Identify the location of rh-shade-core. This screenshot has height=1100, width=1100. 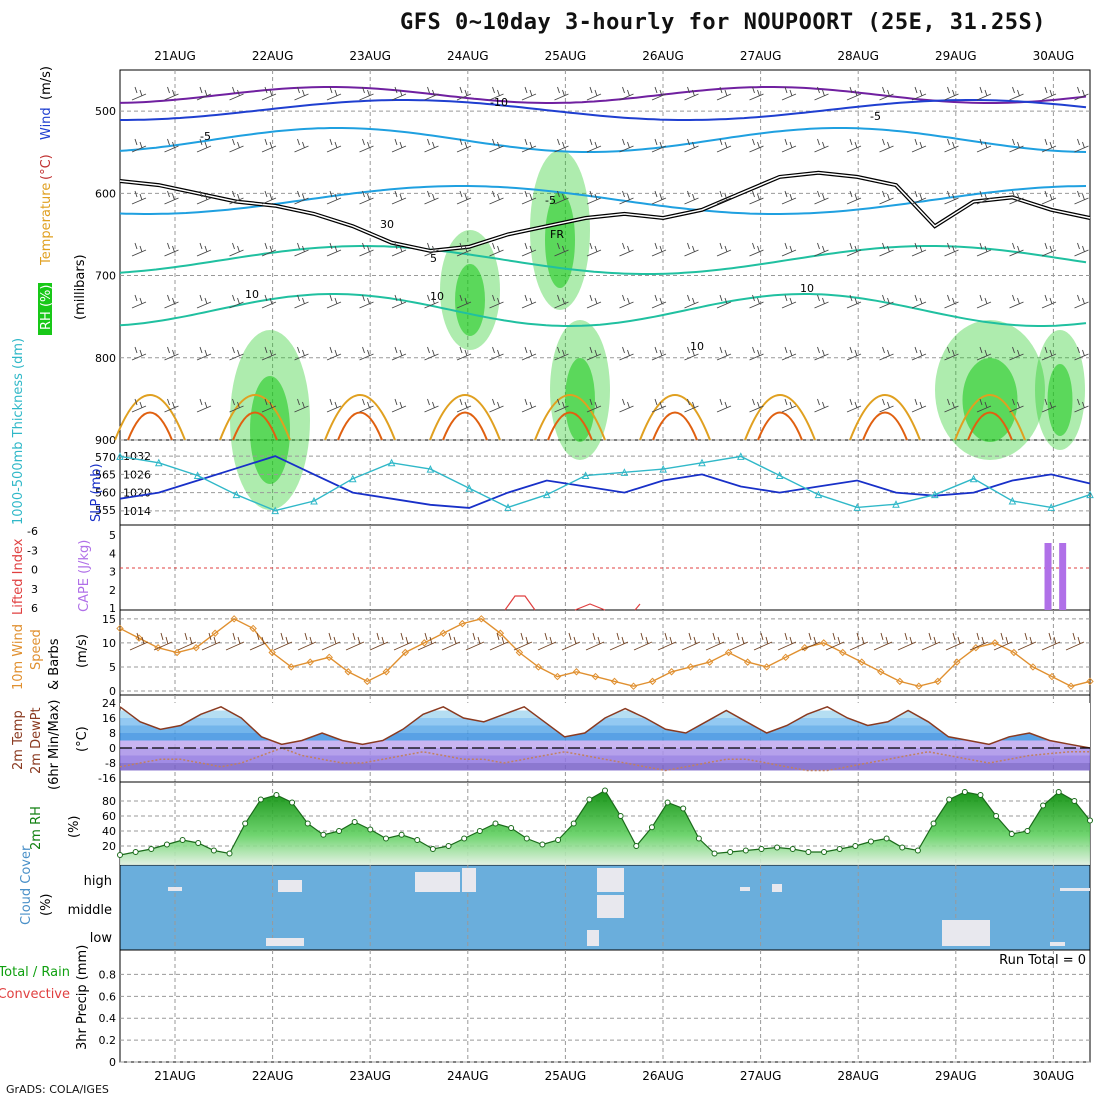
(270, 430).